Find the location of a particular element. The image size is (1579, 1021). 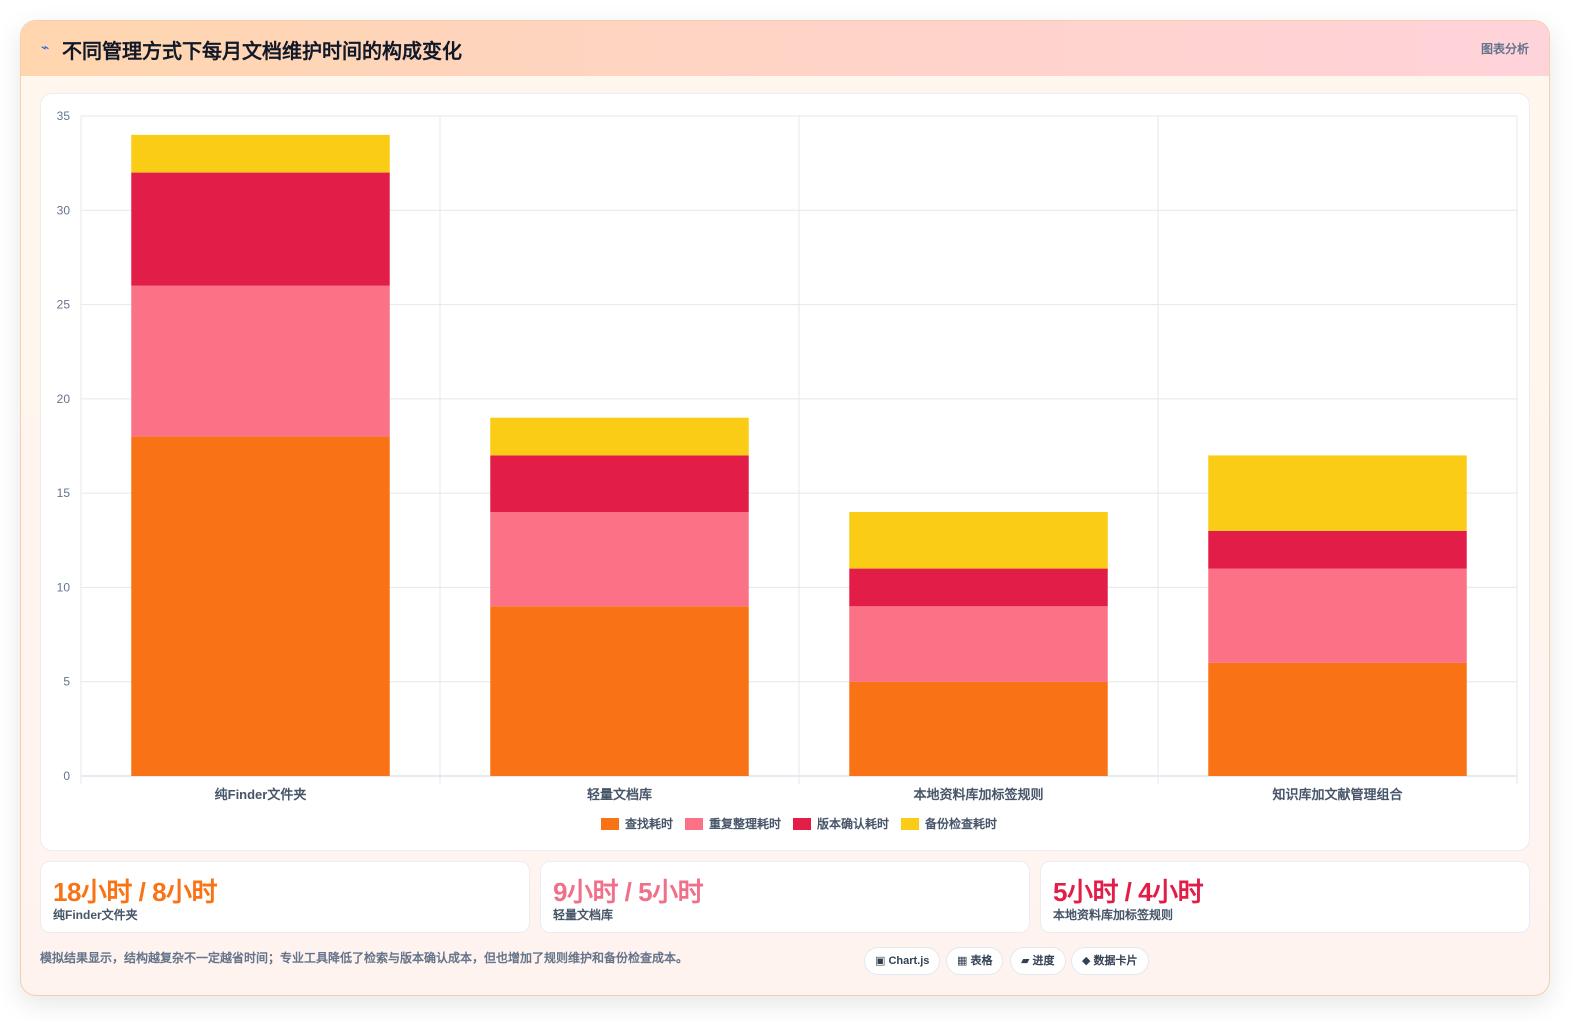

x-tick-label: 轻量文档库 is located at coordinates (619, 794).